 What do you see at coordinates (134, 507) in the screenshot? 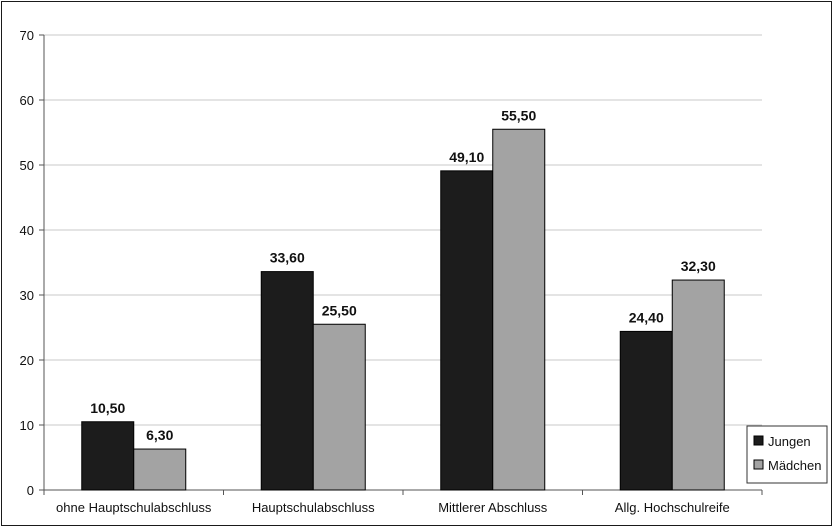
I see `category-label: ohne Hauptschulabschluss` at bounding box center [134, 507].